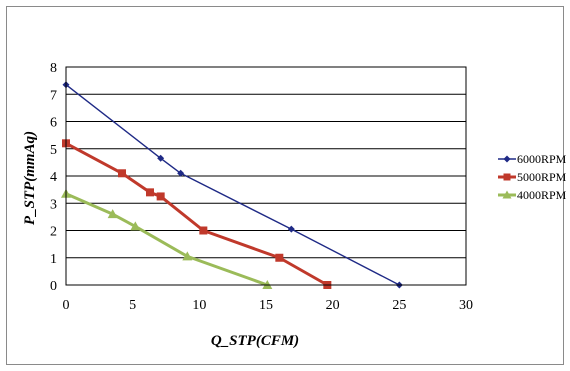  What do you see at coordinates (53, 68) in the screenshot?
I see `y-tick-label: 8` at bounding box center [53, 68].